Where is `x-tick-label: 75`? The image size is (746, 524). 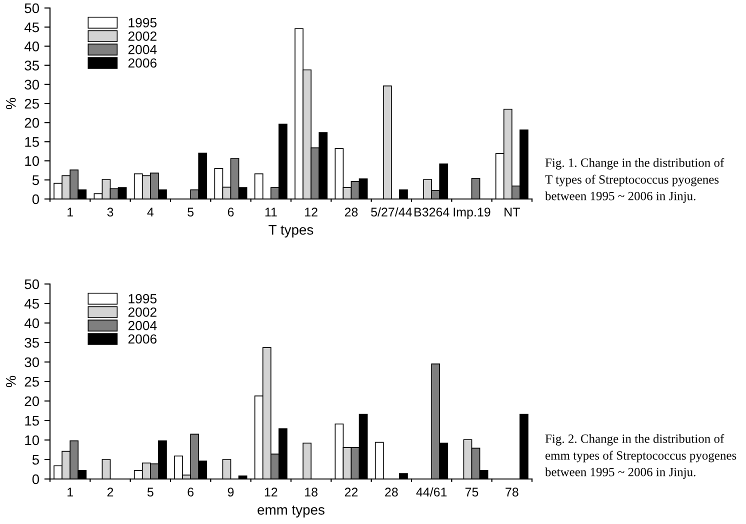 x-tick-label: 75 is located at coordinates (471, 492).